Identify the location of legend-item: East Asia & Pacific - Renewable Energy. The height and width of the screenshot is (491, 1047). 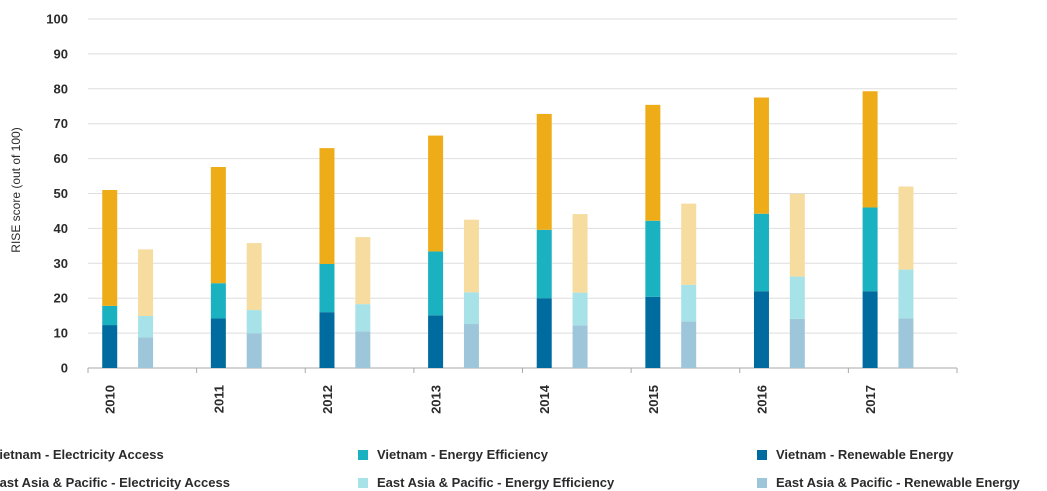
(888, 482).